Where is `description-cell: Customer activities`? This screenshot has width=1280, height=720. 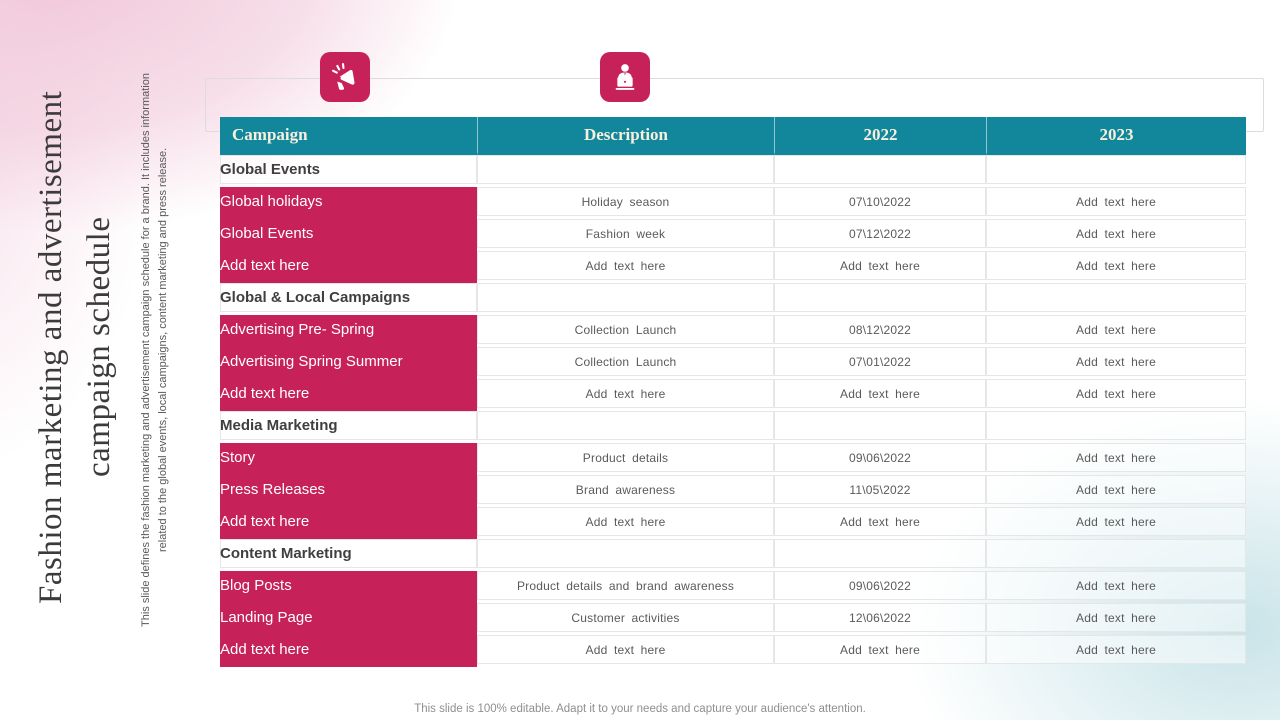 description-cell: Customer activities is located at coordinates (625, 619).